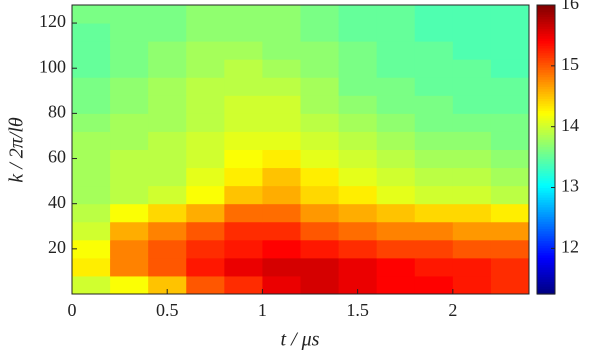 This screenshot has height=358, width=598. I want to click on y-tick-label: 80, so click(57, 112).